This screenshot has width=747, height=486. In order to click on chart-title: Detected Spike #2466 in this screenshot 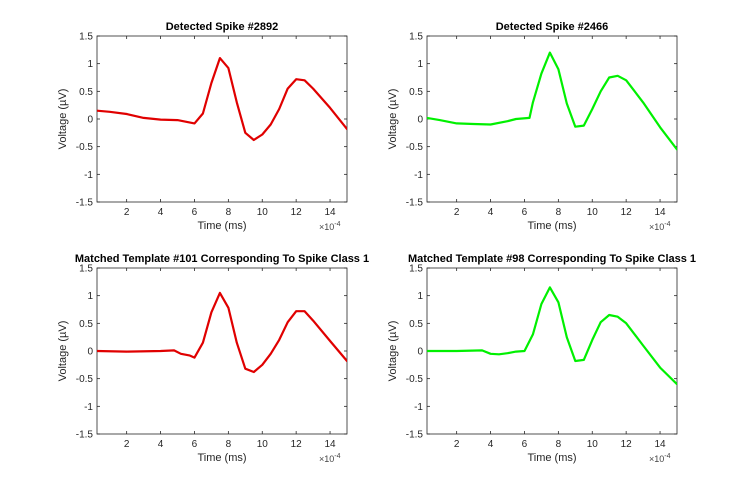, I will do `click(552, 27)`.